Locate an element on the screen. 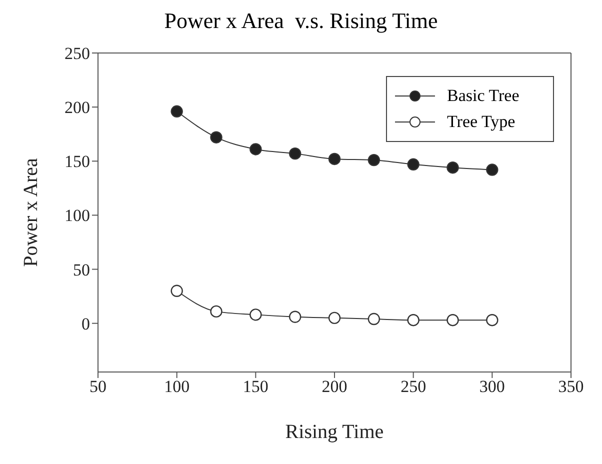 Image resolution: width=602 pixels, height=464 pixels. y-tick-label: 50 is located at coordinates (81, 270).